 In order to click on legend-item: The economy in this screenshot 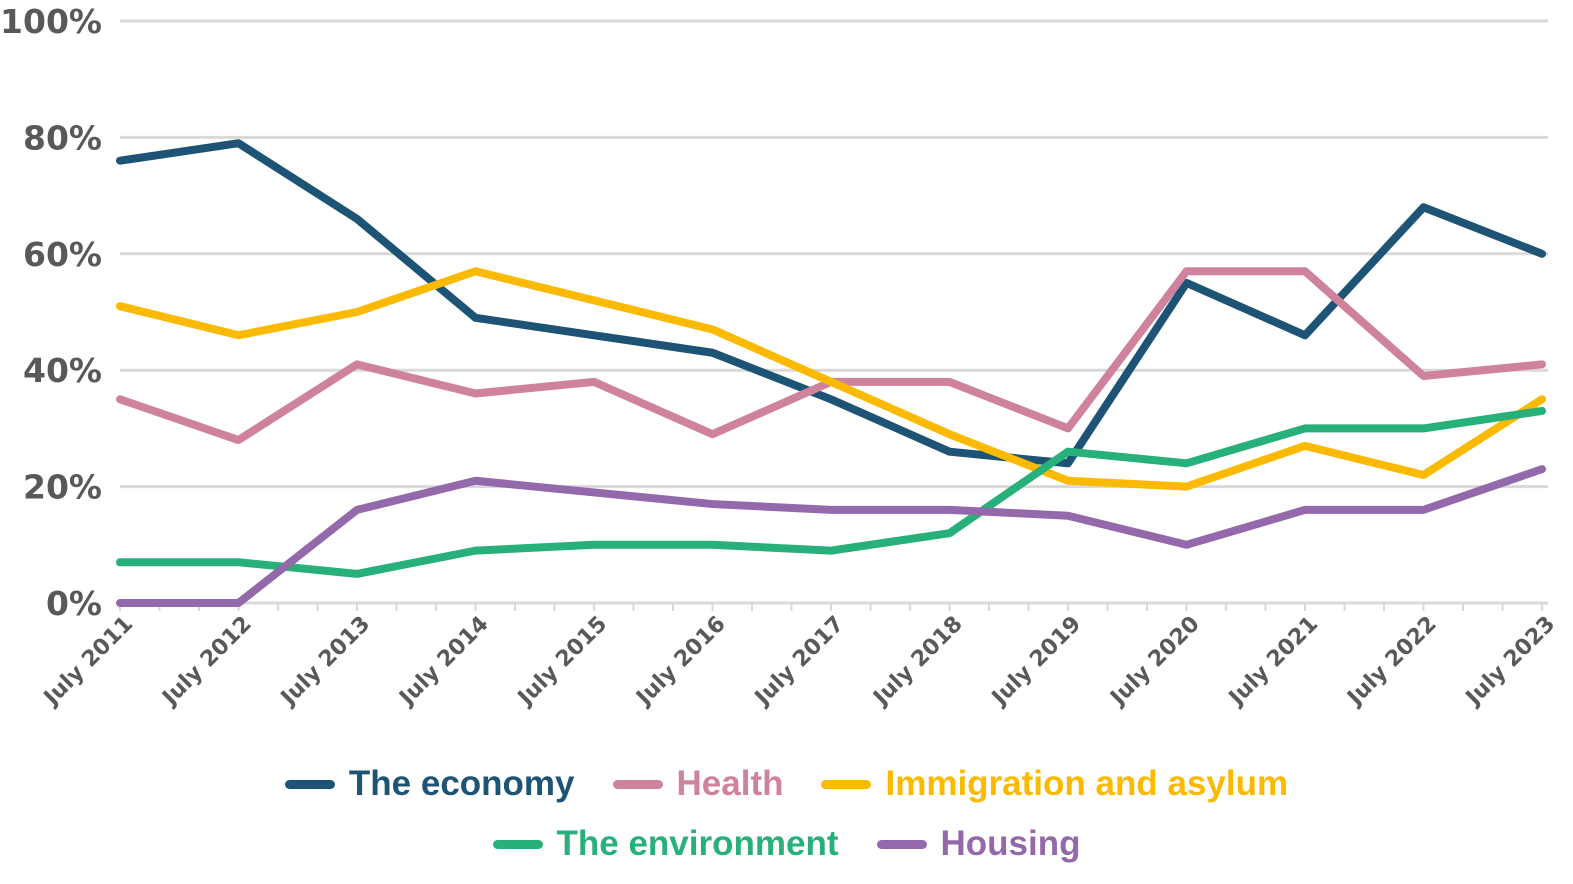, I will do `click(429, 784)`.